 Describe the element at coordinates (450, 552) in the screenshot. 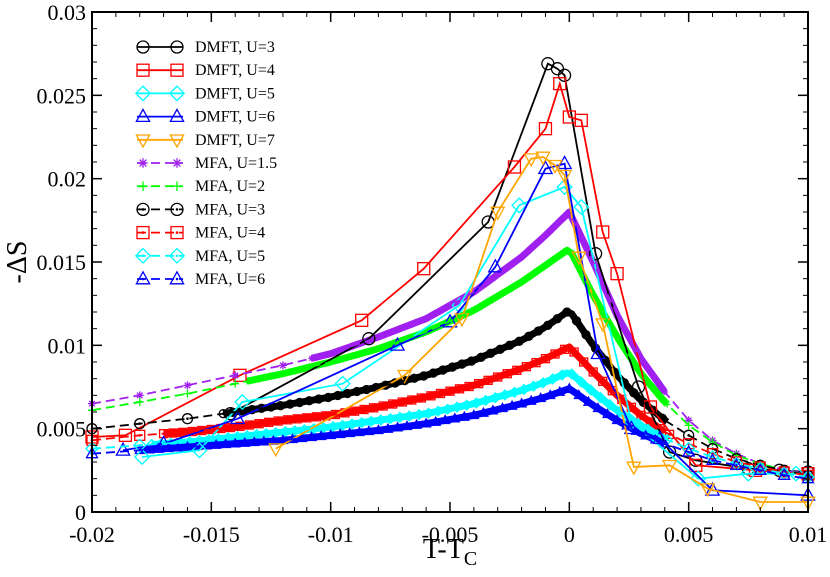

I see `x-axis-title: T-TC` at that location.